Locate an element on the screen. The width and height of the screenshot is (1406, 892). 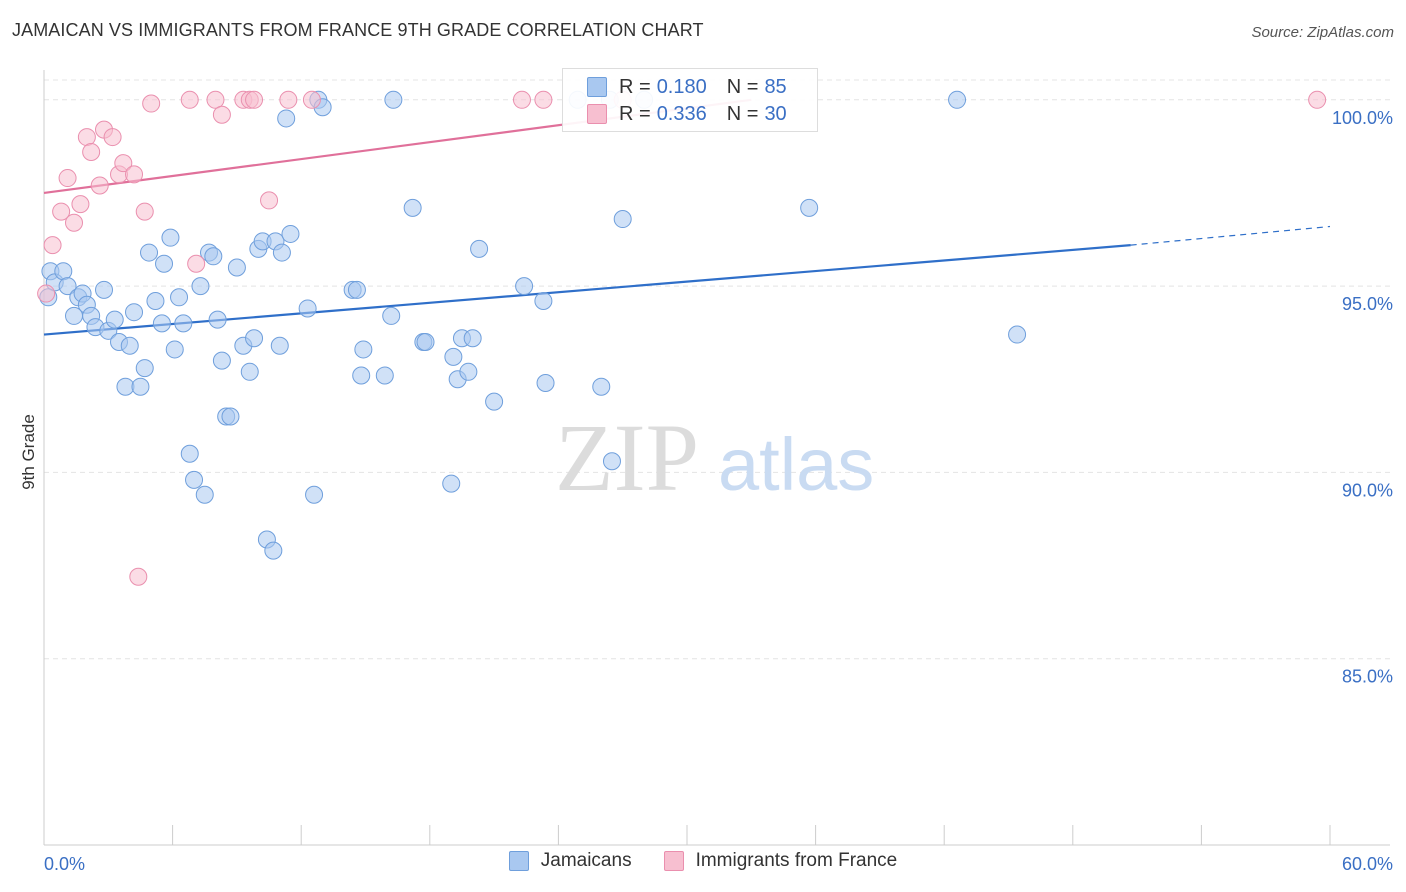
r-label: R = is located at coordinates (635, 86).